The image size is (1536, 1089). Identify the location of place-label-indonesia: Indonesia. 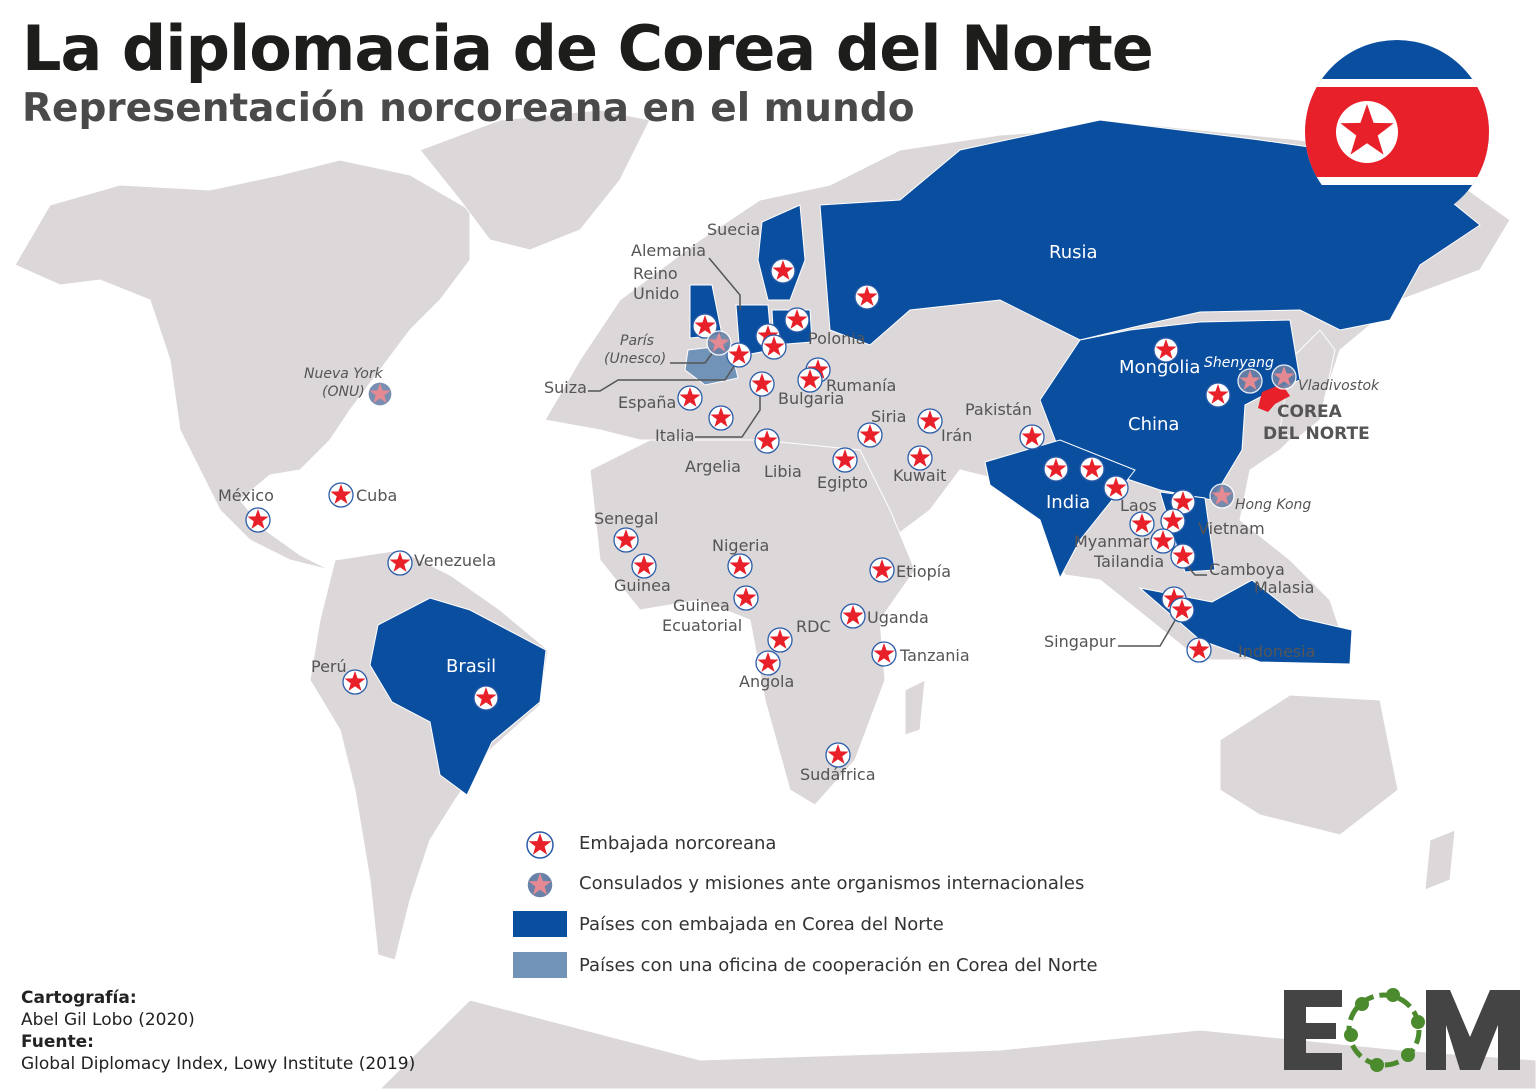
(1277, 651).